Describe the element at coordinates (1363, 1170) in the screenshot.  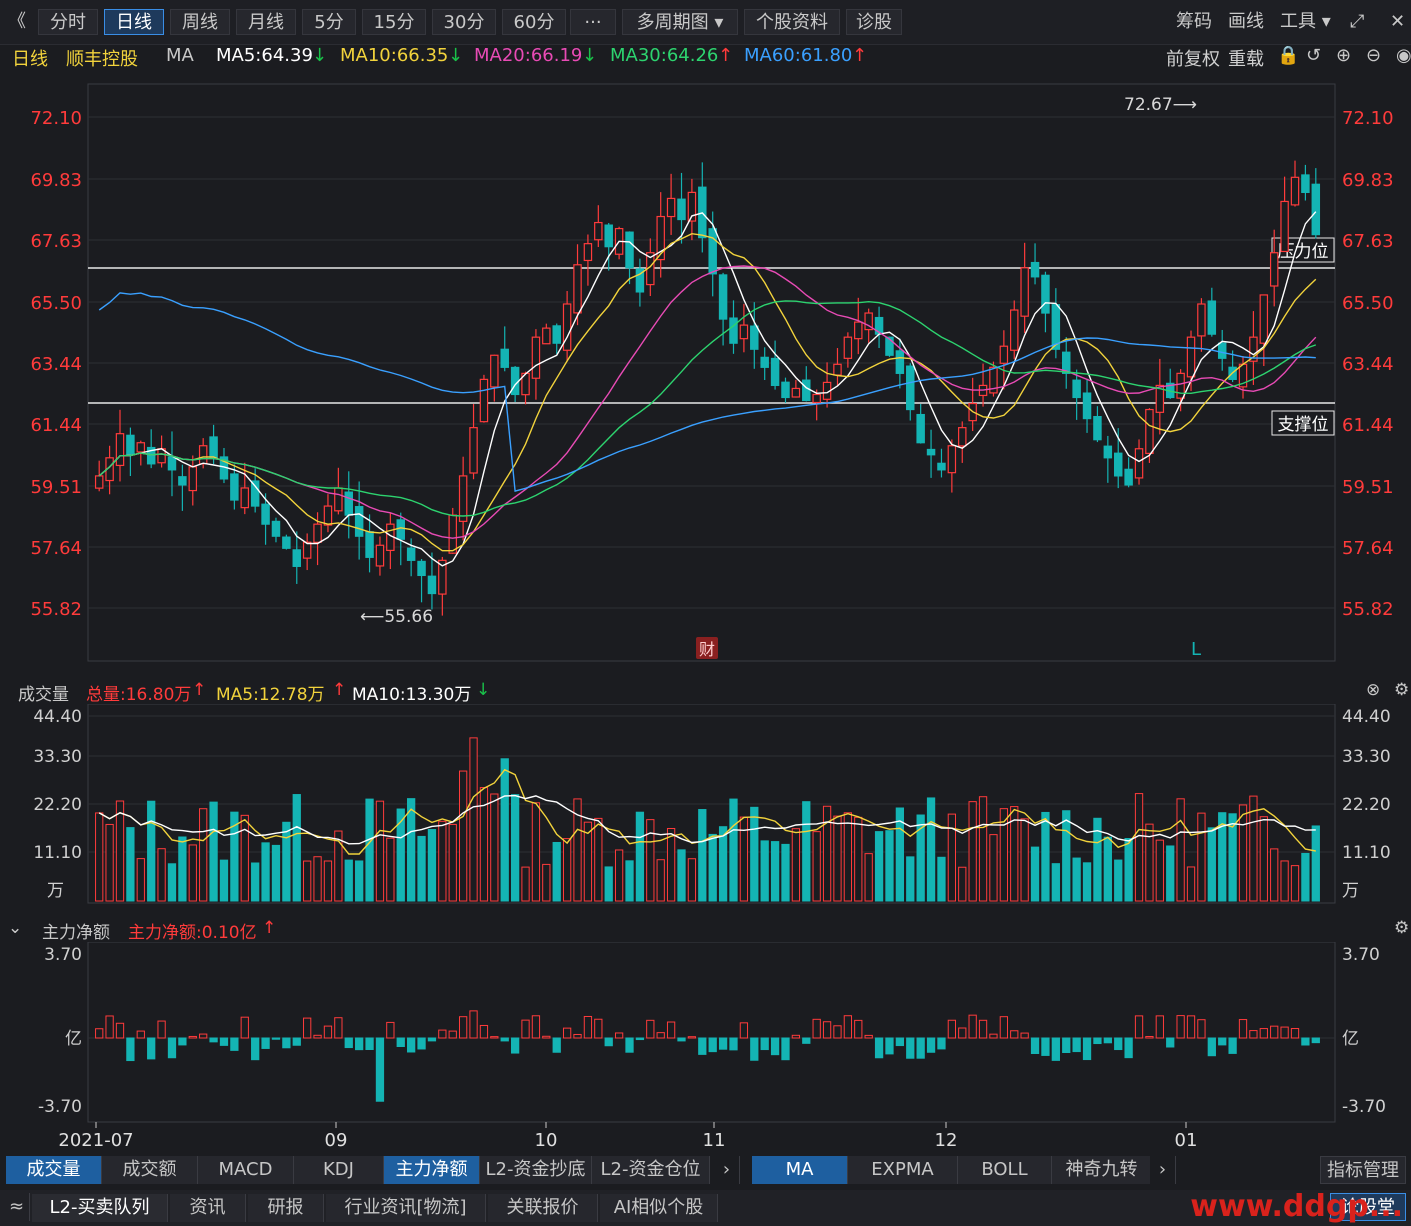
I see `indicator-manage-button: 指标管理` at that location.